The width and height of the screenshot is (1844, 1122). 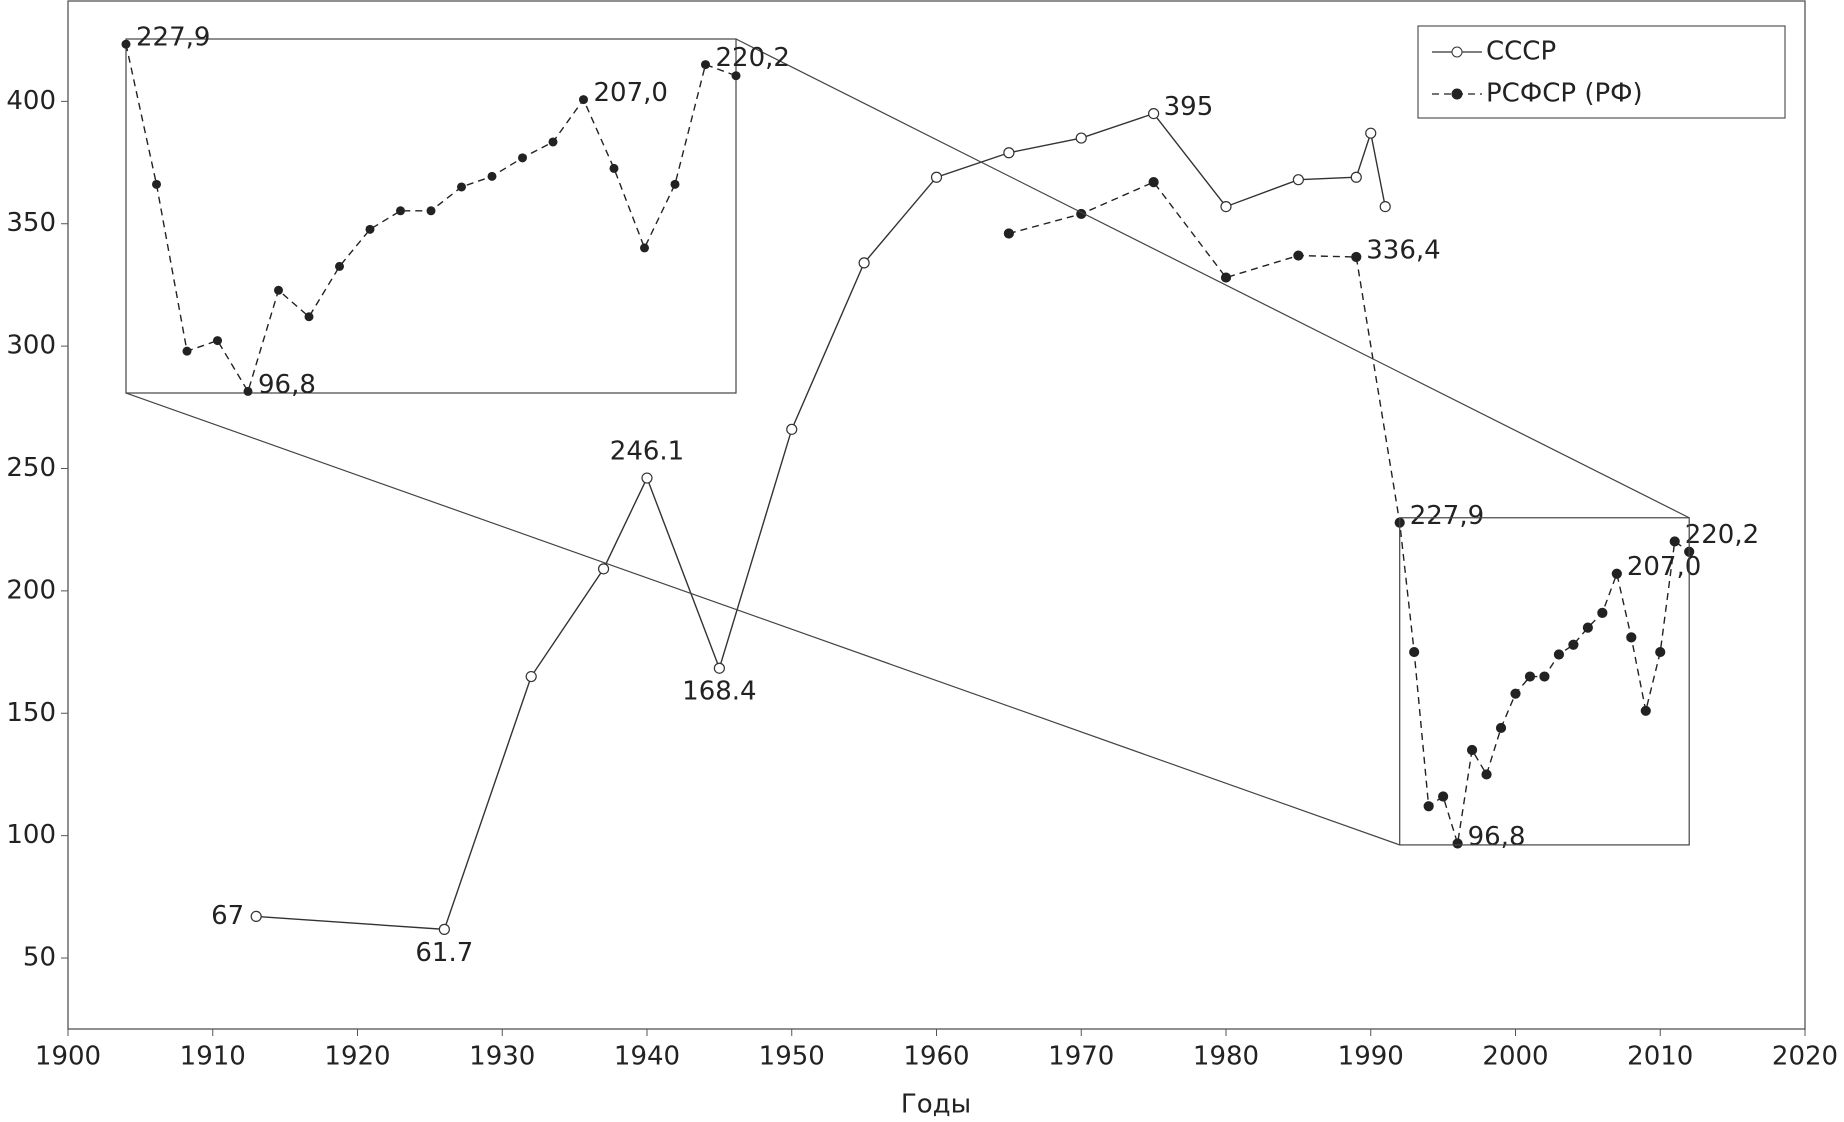 What do you see at coordinates (31, 346) in the screenshot?
I see `y-tick-label: 300` at bounding box center [31, 346].